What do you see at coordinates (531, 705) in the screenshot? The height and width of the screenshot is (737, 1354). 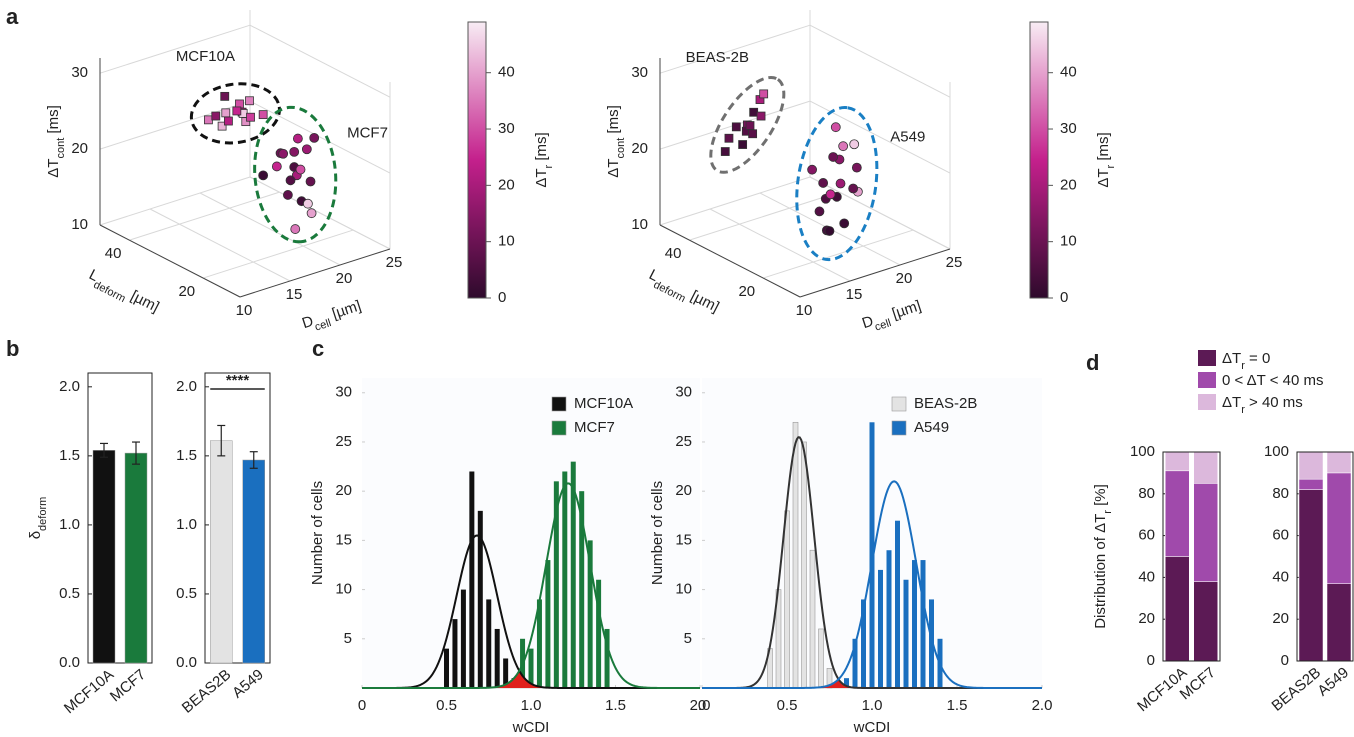 I see `x-tick-label: 1.0` at bounding box center [531, 705].